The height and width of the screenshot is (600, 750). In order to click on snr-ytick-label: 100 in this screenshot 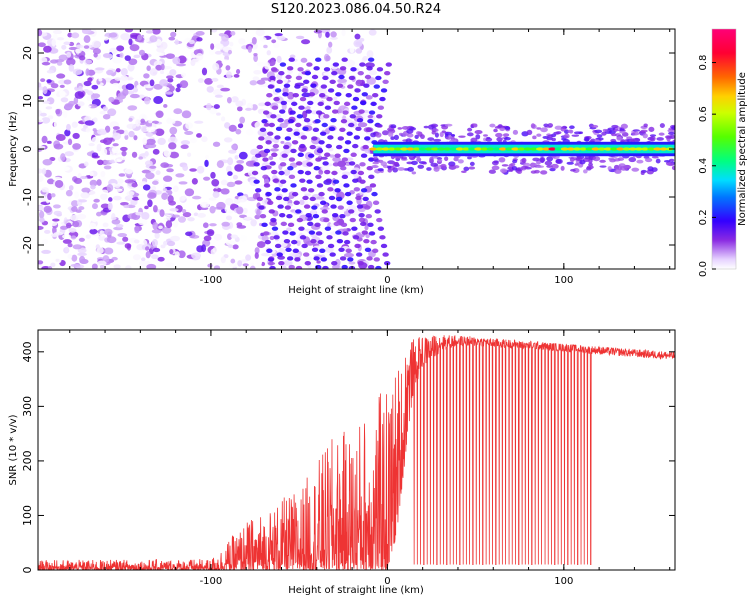, I will do `click(27, 515)`.